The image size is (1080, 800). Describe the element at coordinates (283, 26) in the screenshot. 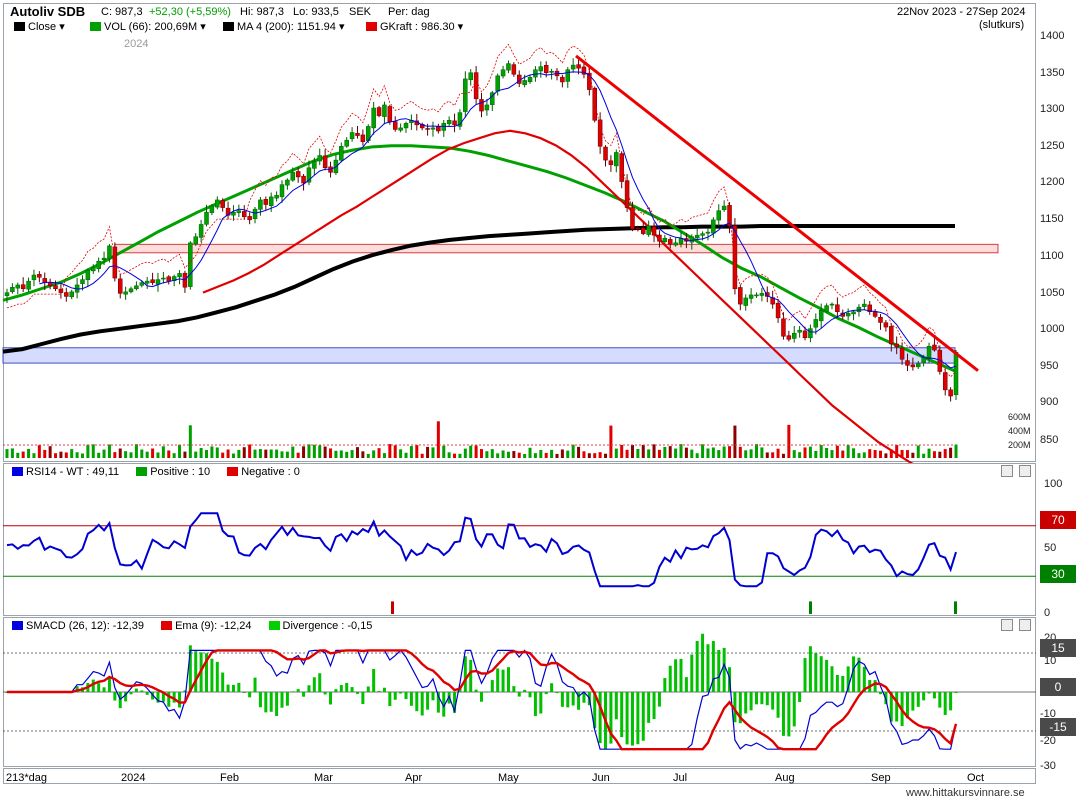

I see `legend-ma: MA 4 (200): 1151.94 ▾` at that location.